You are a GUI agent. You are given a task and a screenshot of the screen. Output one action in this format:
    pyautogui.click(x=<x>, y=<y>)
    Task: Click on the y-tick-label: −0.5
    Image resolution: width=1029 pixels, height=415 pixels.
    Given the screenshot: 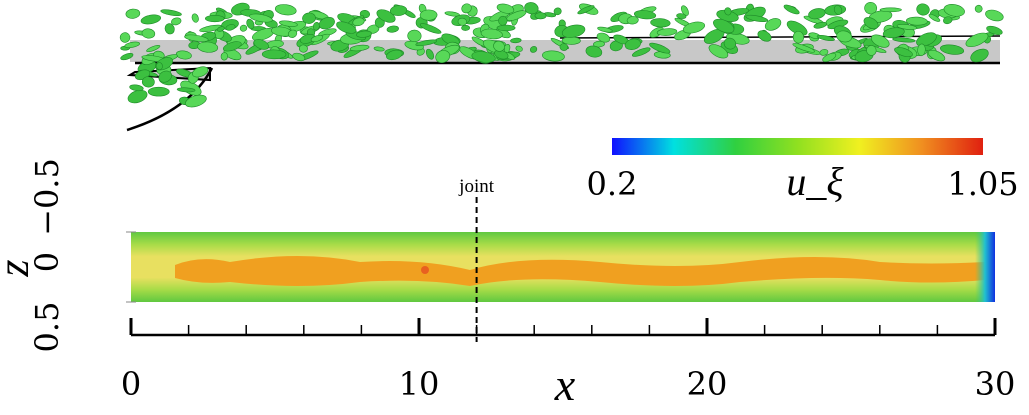 What is the action you would take?
    pyautogui.click(x=47, y=197)
    